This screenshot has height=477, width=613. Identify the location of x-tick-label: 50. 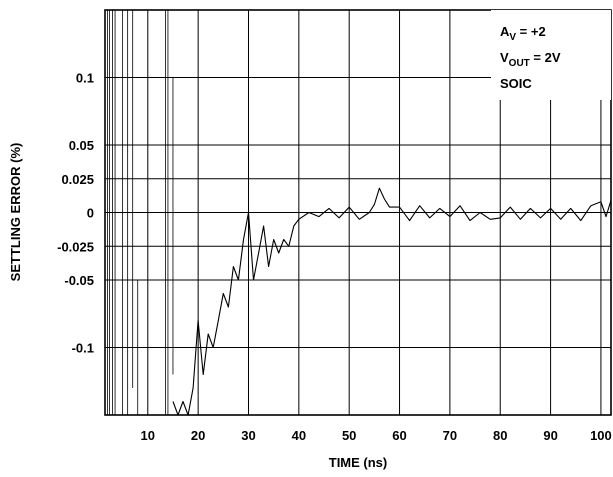
(349, 435).